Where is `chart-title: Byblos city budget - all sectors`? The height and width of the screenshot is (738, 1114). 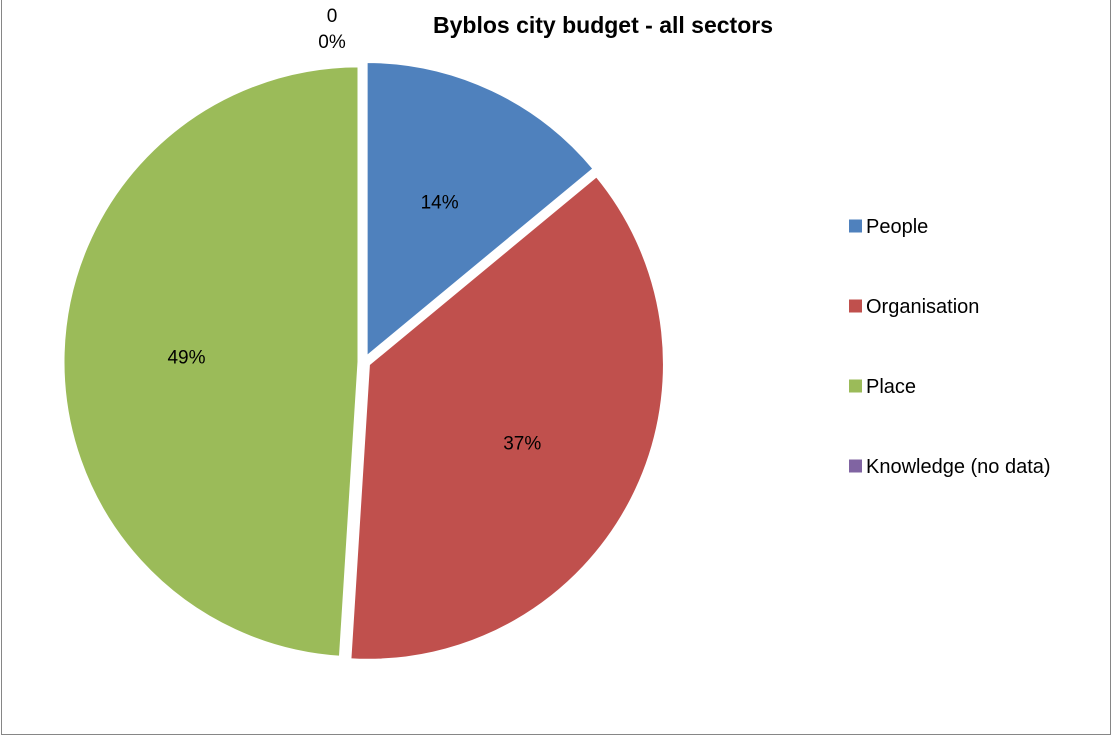
chart-title: Byblos city budget - all sectors is located at coordinates (603, 25).